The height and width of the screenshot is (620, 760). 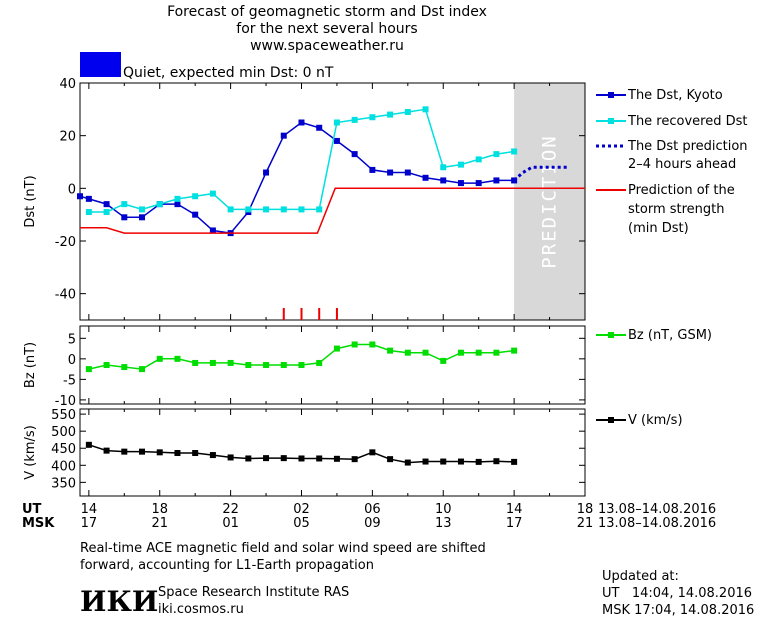 What do you see at coordinates (687, 146) in the screenshot?
I see `legend-dst-prediction: The Dst prediction` at bounding box center [687, 146].